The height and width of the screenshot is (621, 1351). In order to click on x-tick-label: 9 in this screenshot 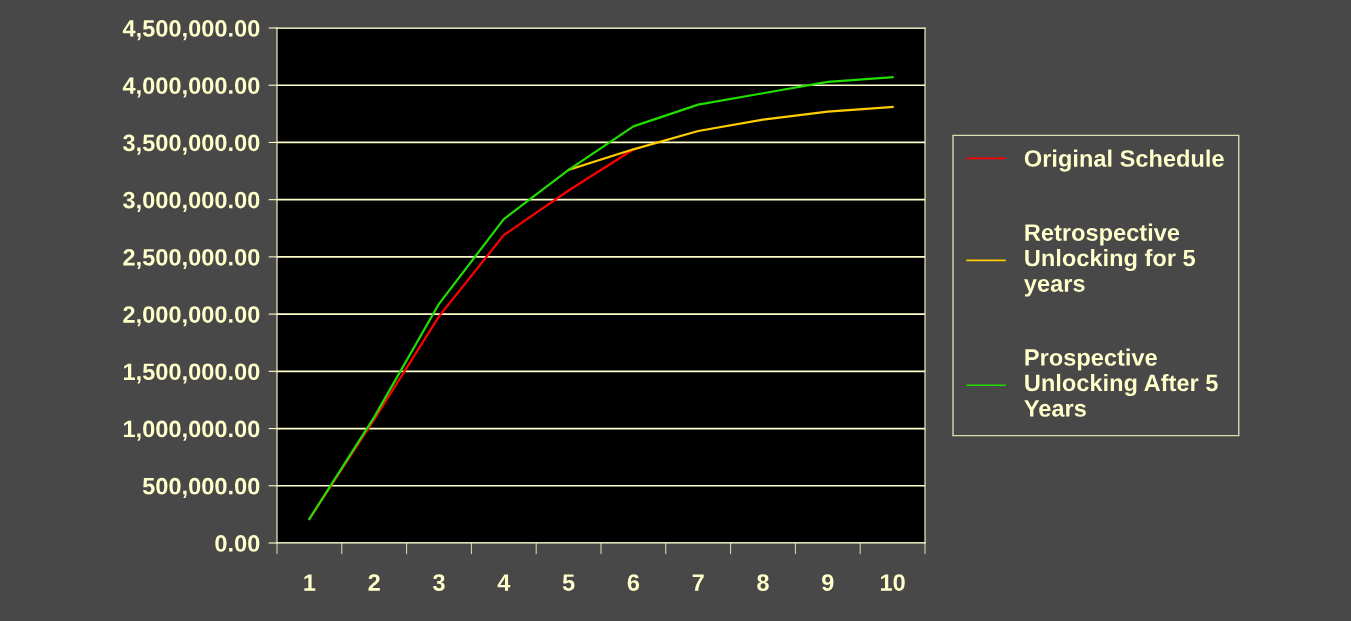, I will do `click(828, 582)`.